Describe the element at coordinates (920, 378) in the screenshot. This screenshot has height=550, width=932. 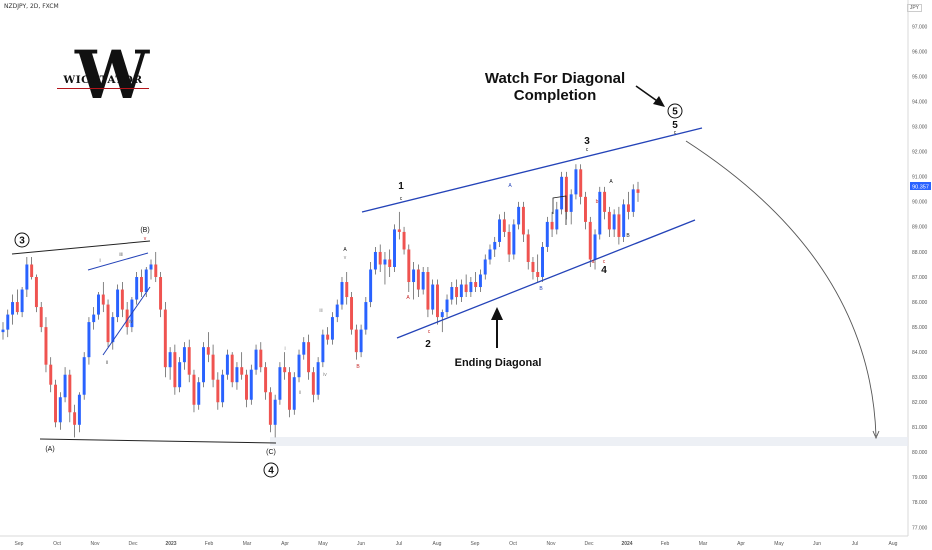
I see `y-tick-label: 83.000` at that location.